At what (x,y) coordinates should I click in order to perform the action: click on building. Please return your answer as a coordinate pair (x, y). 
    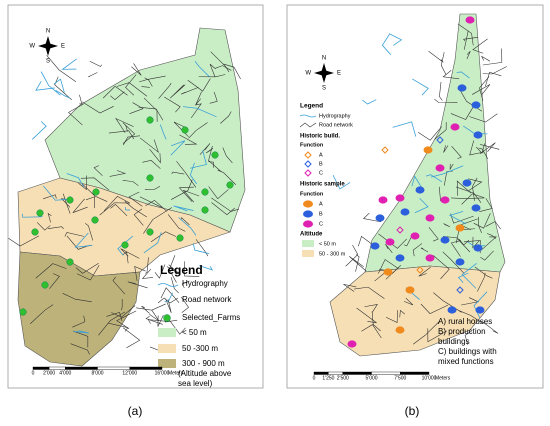
    Looking at the image, I should click on (460, 290).